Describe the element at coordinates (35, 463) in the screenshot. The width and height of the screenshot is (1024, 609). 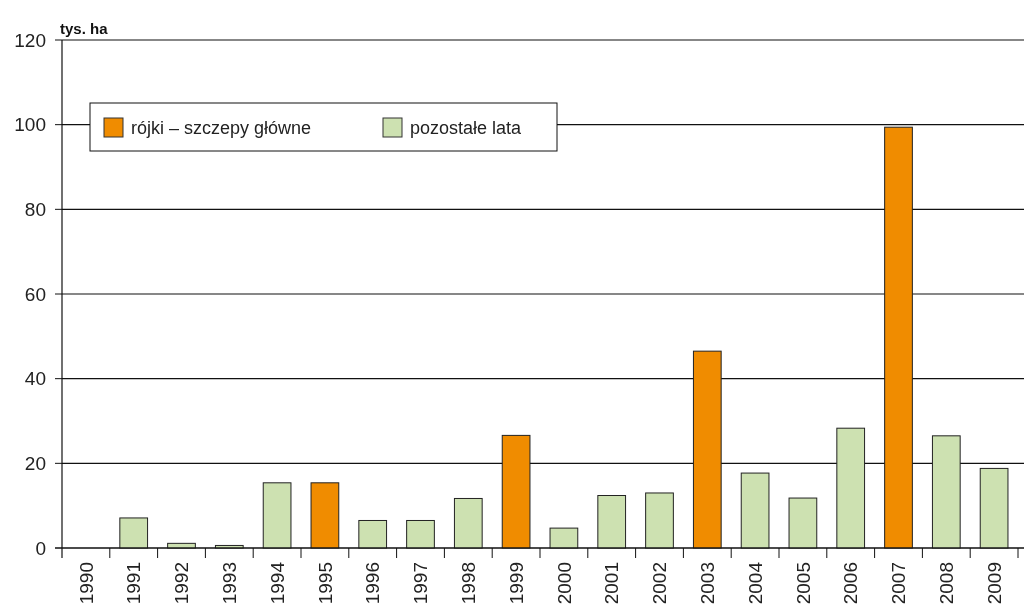
I see `y-tick-label: 20` at that location.